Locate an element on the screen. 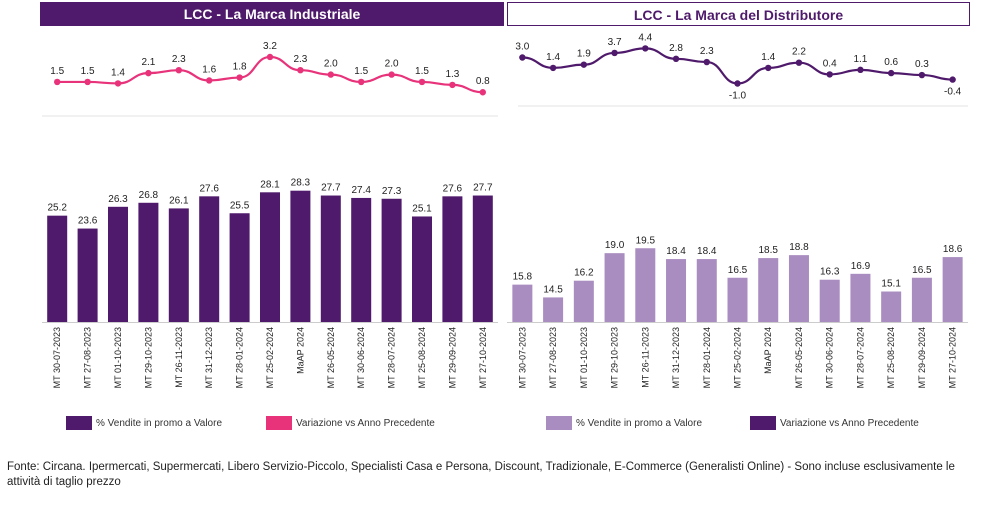  legend-label: Variazione vs Anno Precedente is located at coordinates (365, 423).